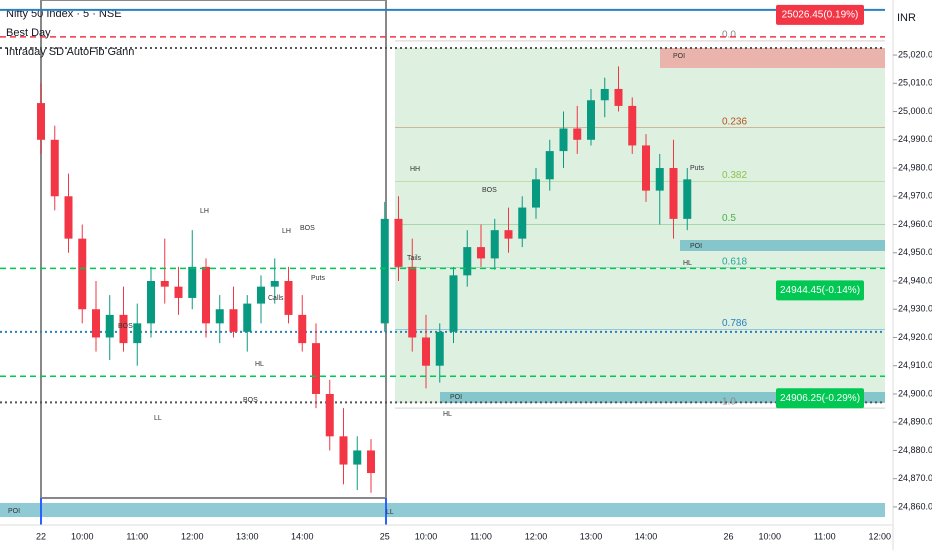 This screenshot has height=550, width=932. I want to click on fib-label: 0.236, so click(734, 121).